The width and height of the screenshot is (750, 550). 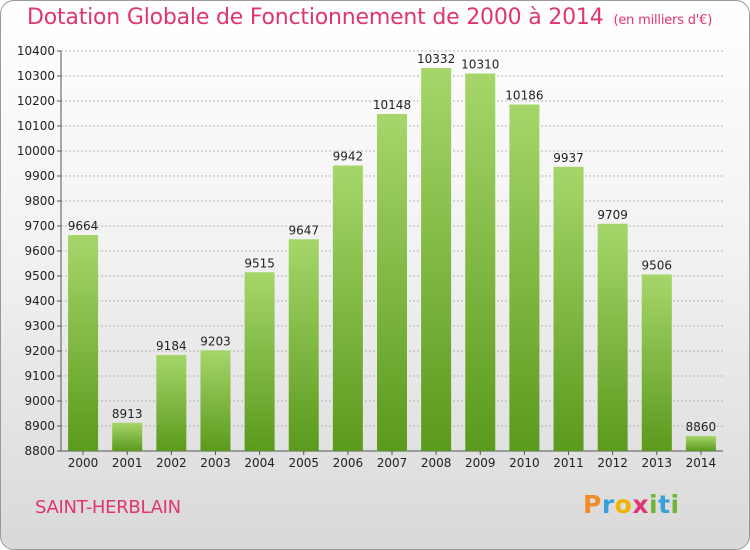 What do you see at coordinates (39, 451) in the screenshot?
I see `y-tick-label: 8800` at bounding box center [39, 451].